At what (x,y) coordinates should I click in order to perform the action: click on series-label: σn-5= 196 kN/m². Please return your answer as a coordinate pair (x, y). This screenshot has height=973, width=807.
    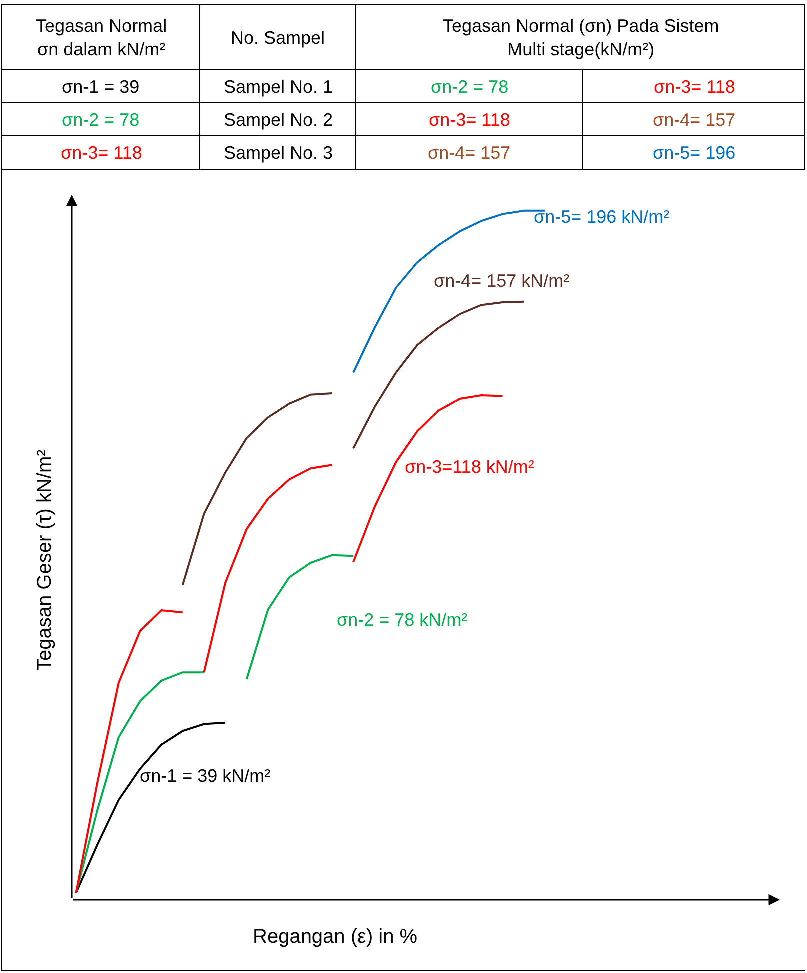
    Looking at the image, I should click on (602, 217).